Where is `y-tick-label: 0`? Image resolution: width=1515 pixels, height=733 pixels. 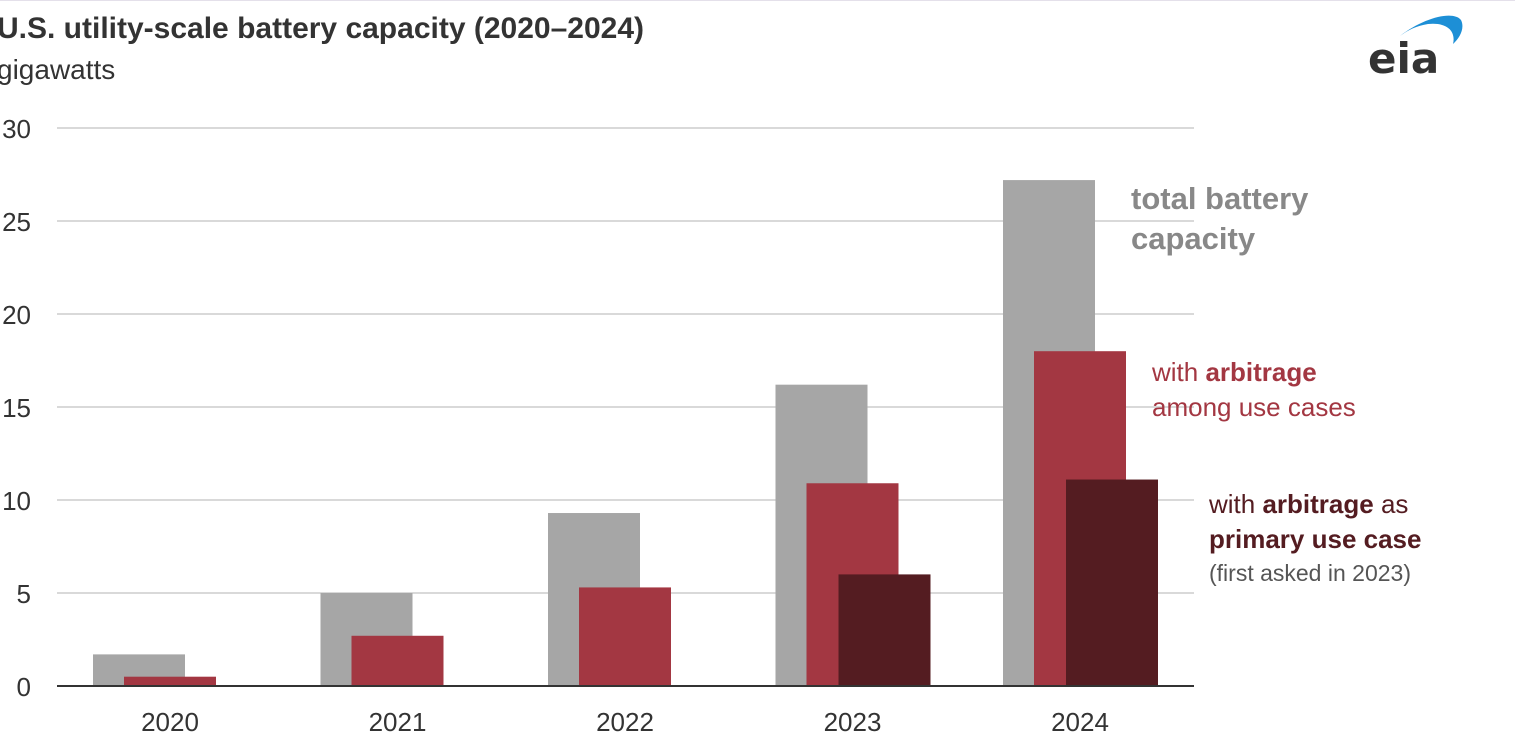
y-tick-label: 0 is located at coordinates (24, 687).